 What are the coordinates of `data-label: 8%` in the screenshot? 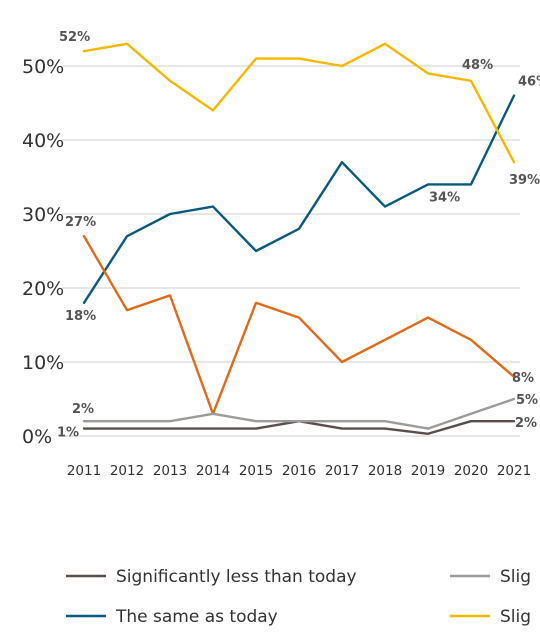 It's located at (523, 378).